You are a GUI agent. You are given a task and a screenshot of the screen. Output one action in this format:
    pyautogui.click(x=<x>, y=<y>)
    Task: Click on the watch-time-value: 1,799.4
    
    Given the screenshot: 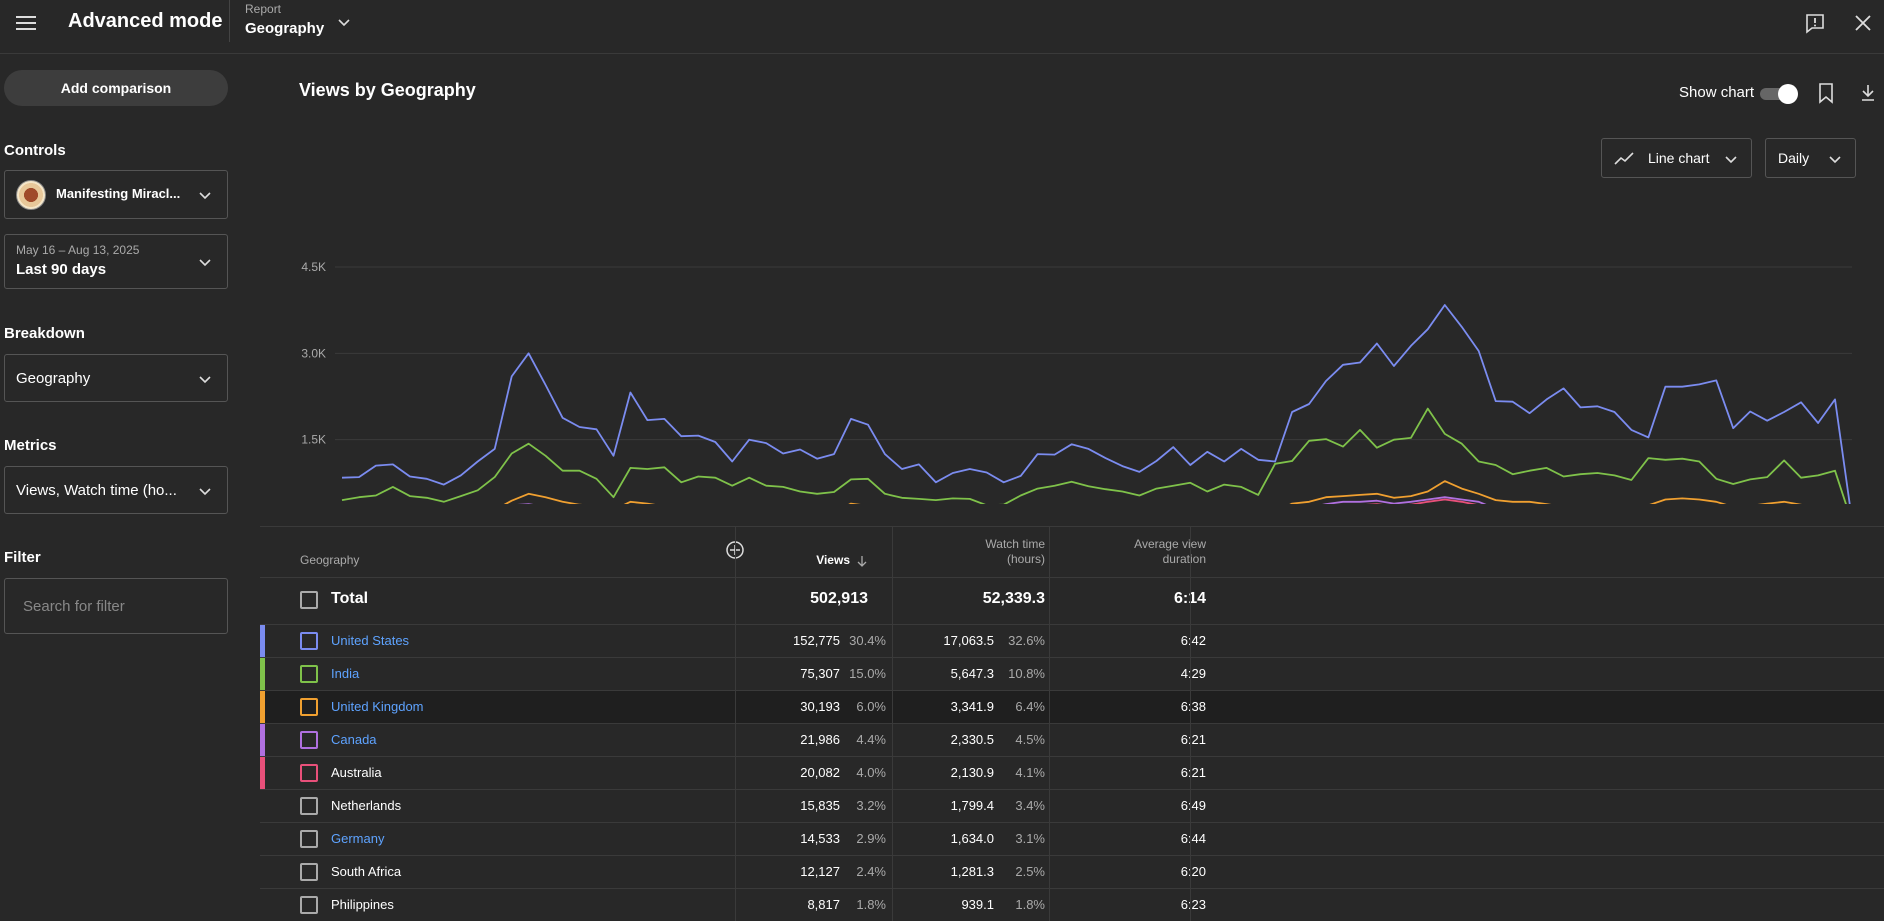 What is the action you would take?
    pyautogui.click(x=972, y=805)
    